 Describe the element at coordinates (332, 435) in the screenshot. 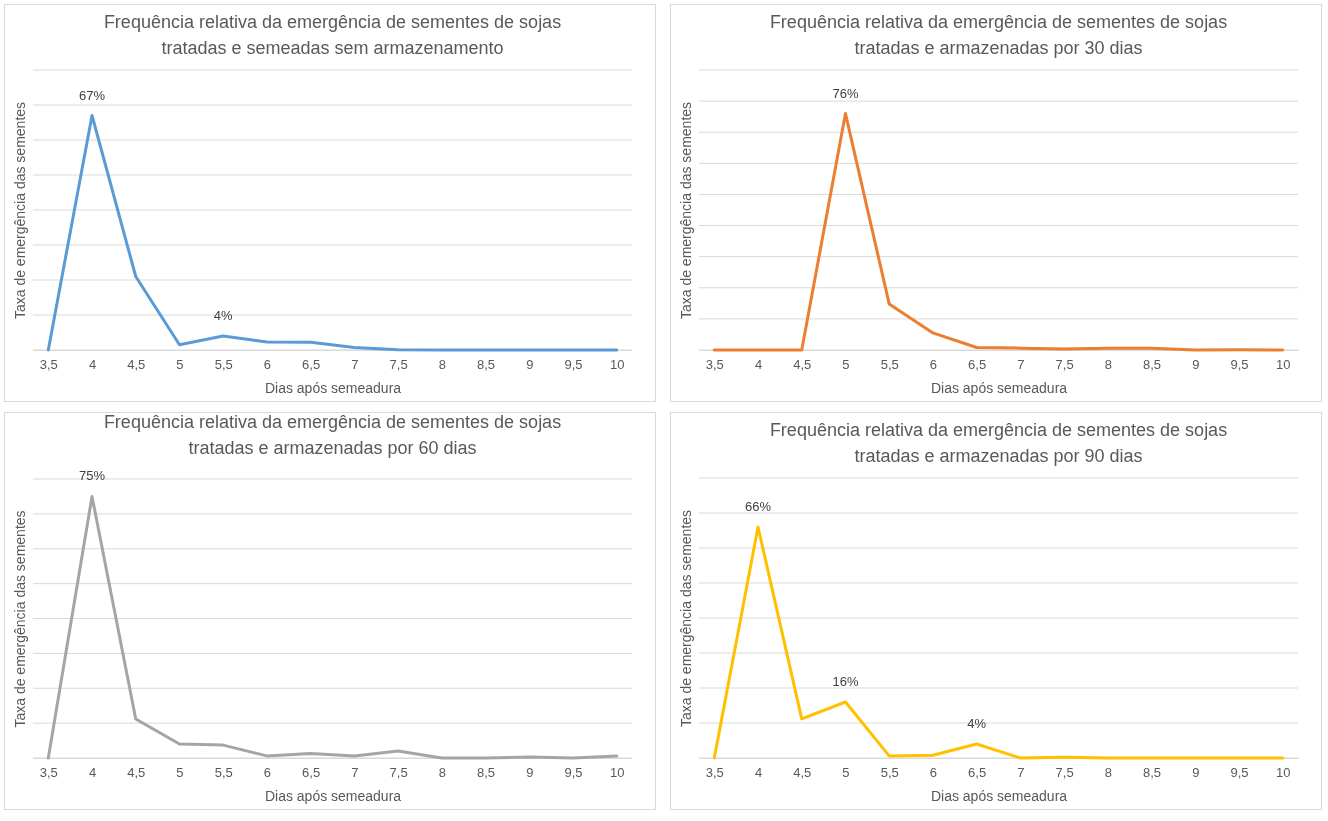

I see `chart-title: Frequência relativa da emergência de sementes de sojas tratadas e armazenadas por 60 dias` at that location.